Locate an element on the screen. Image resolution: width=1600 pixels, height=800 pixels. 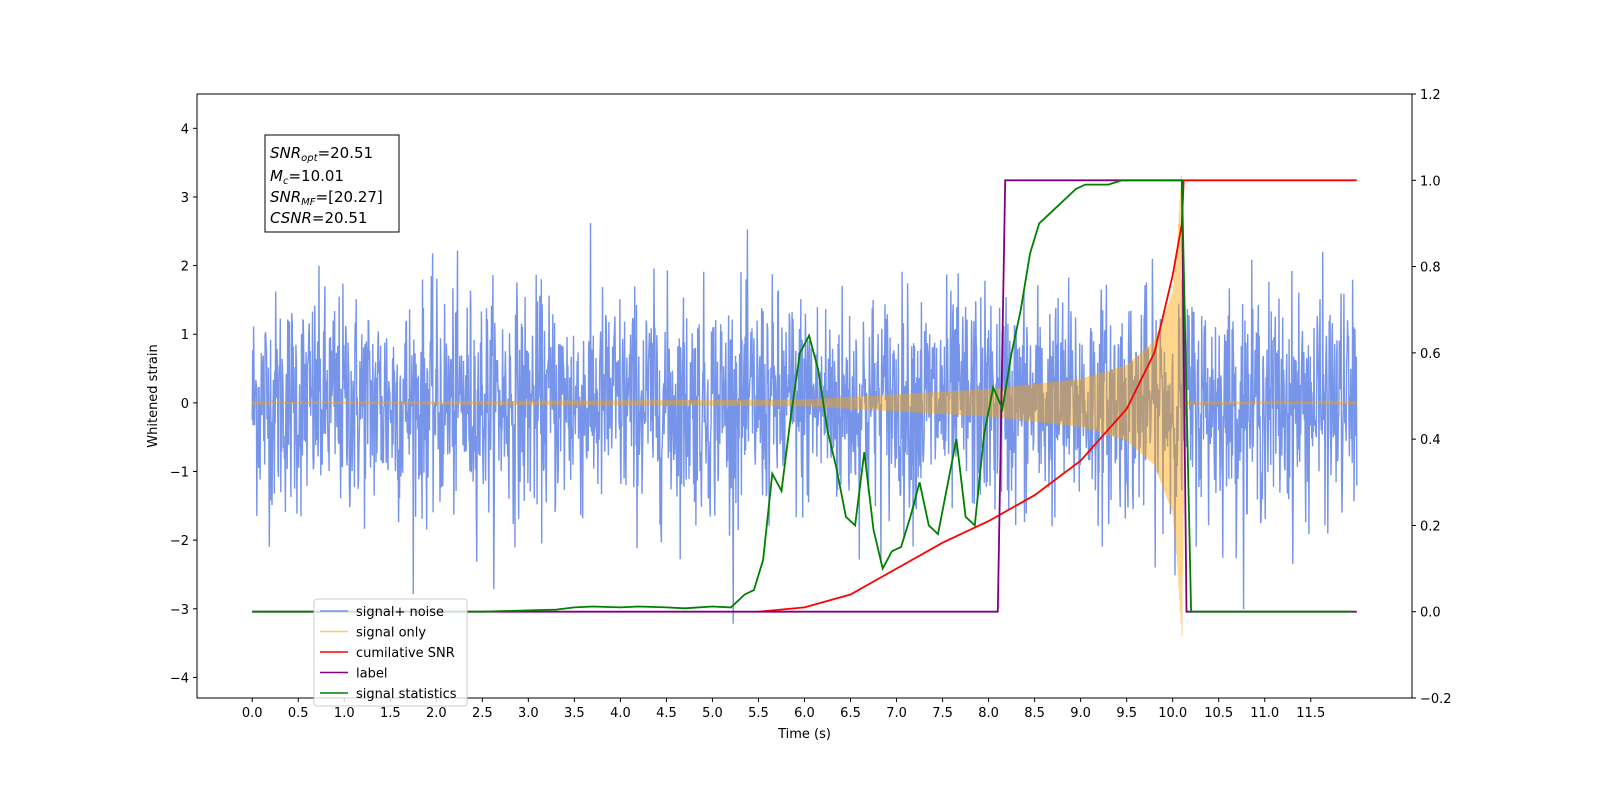
x-tick-label: 2.0 is located at coordinates (436, 713).